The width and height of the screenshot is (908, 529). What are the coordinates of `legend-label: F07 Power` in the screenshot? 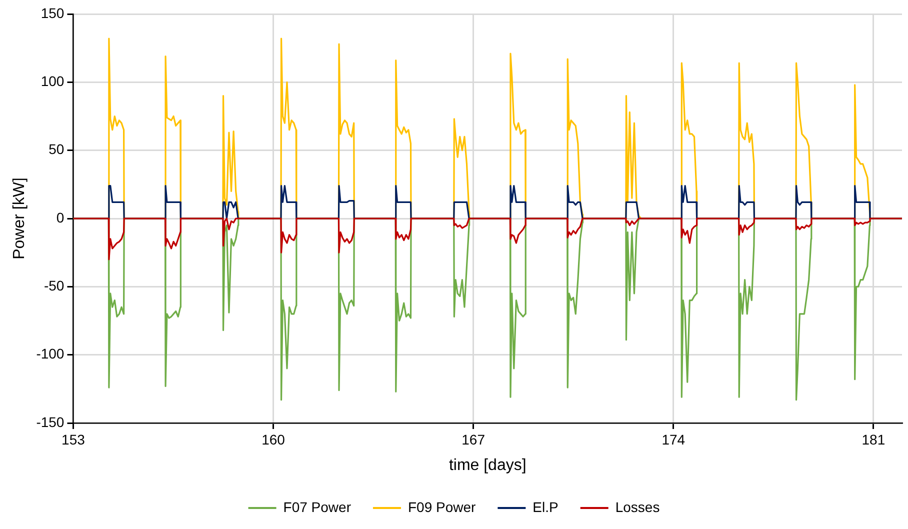 It's located at (317, 506).